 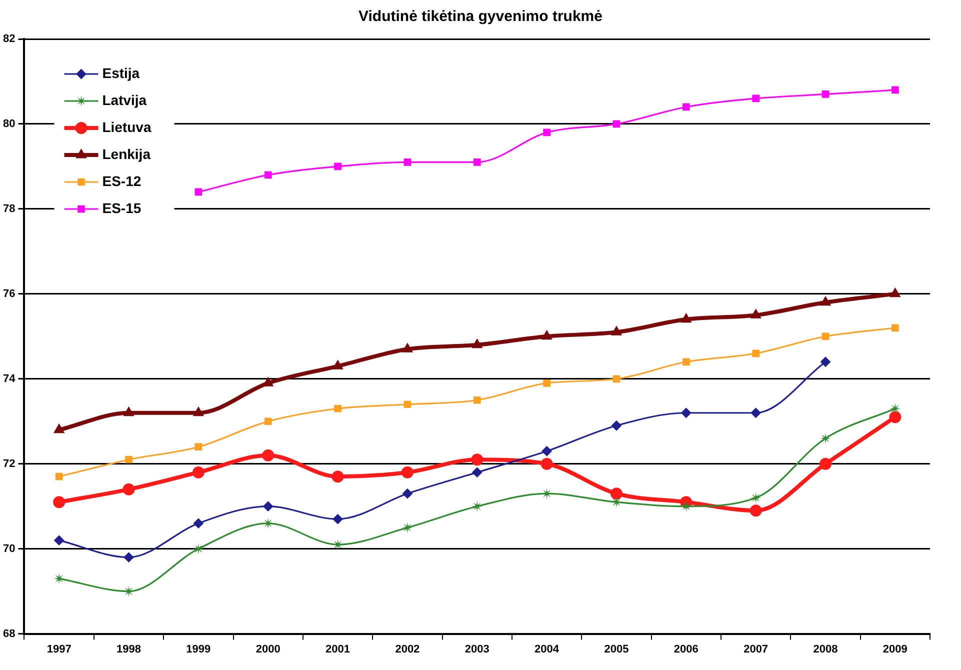 What do you see at coordinates (122, 180) in the screenshot?
I see `legend-label: ES-12` at bounding box center [122, 180].